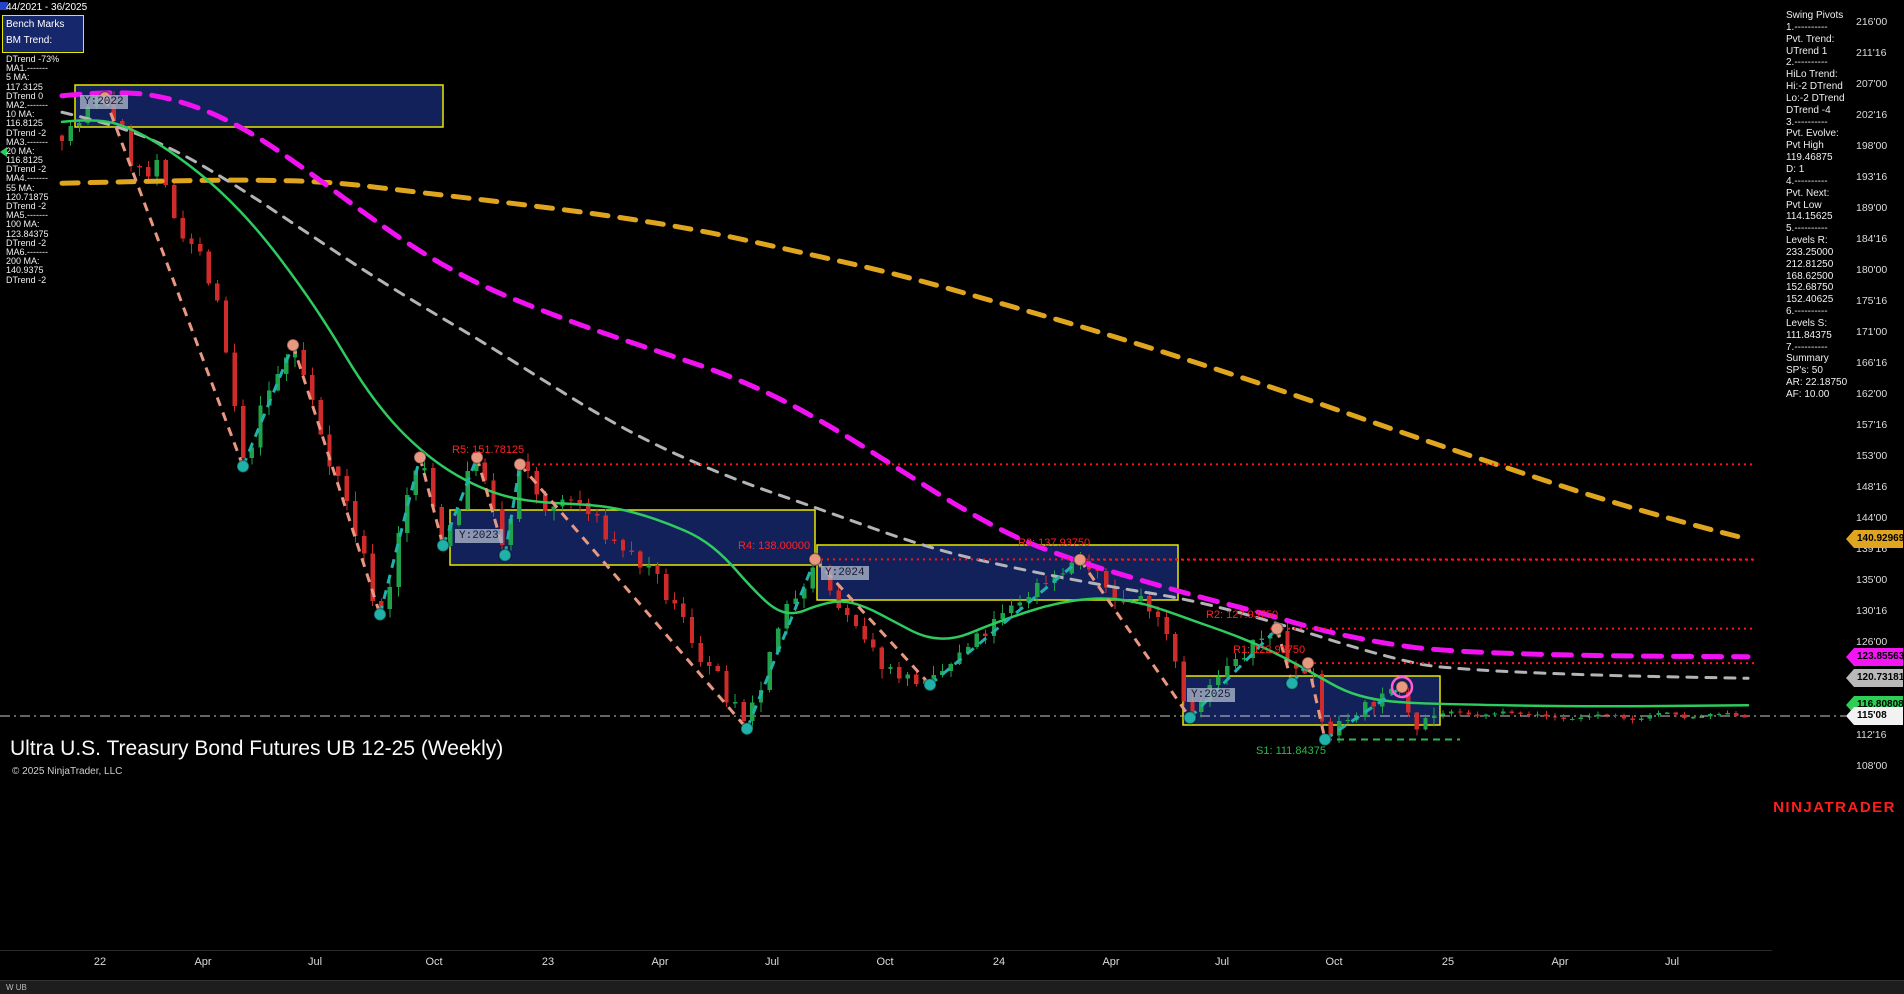 The width and height of the screenshot is (1904, 994). Describe the element at coordinates (1807, 229) in the screenshot. I see `swing-pivots-panel-line: 5.----------` at that location.